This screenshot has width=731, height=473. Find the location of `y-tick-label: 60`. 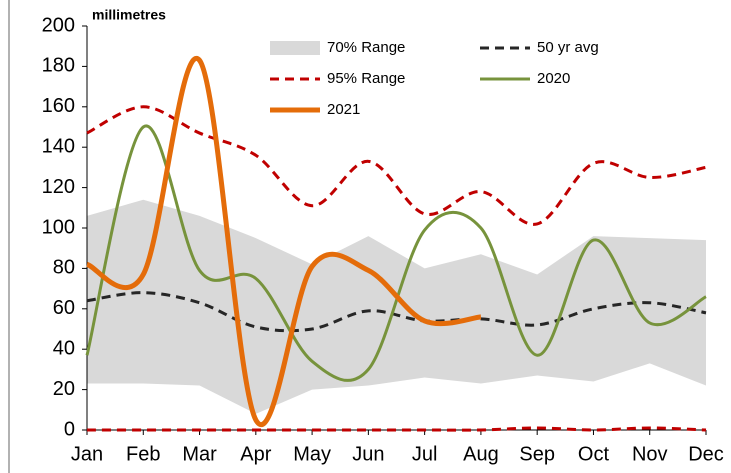

y-tick-label: 60 is located at coordinates (64, 308).